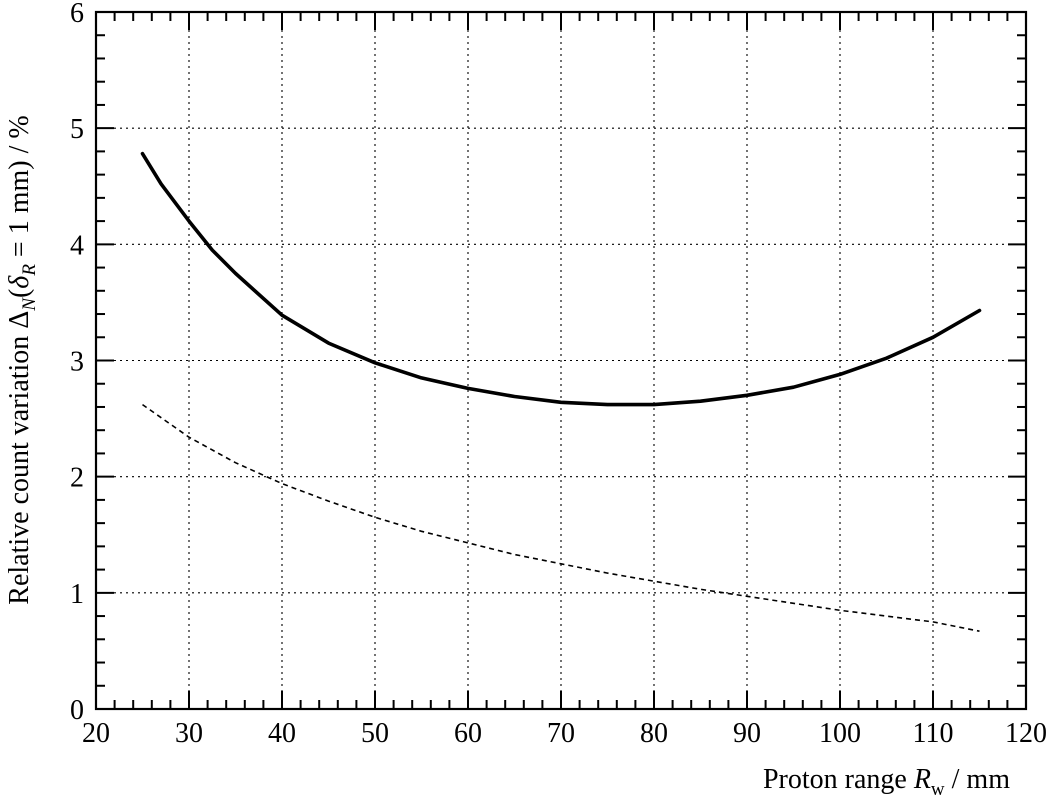 The height and width of the screenshot is (796, 1050). I want to click on x-tick-label: 70, so click(561, 733).